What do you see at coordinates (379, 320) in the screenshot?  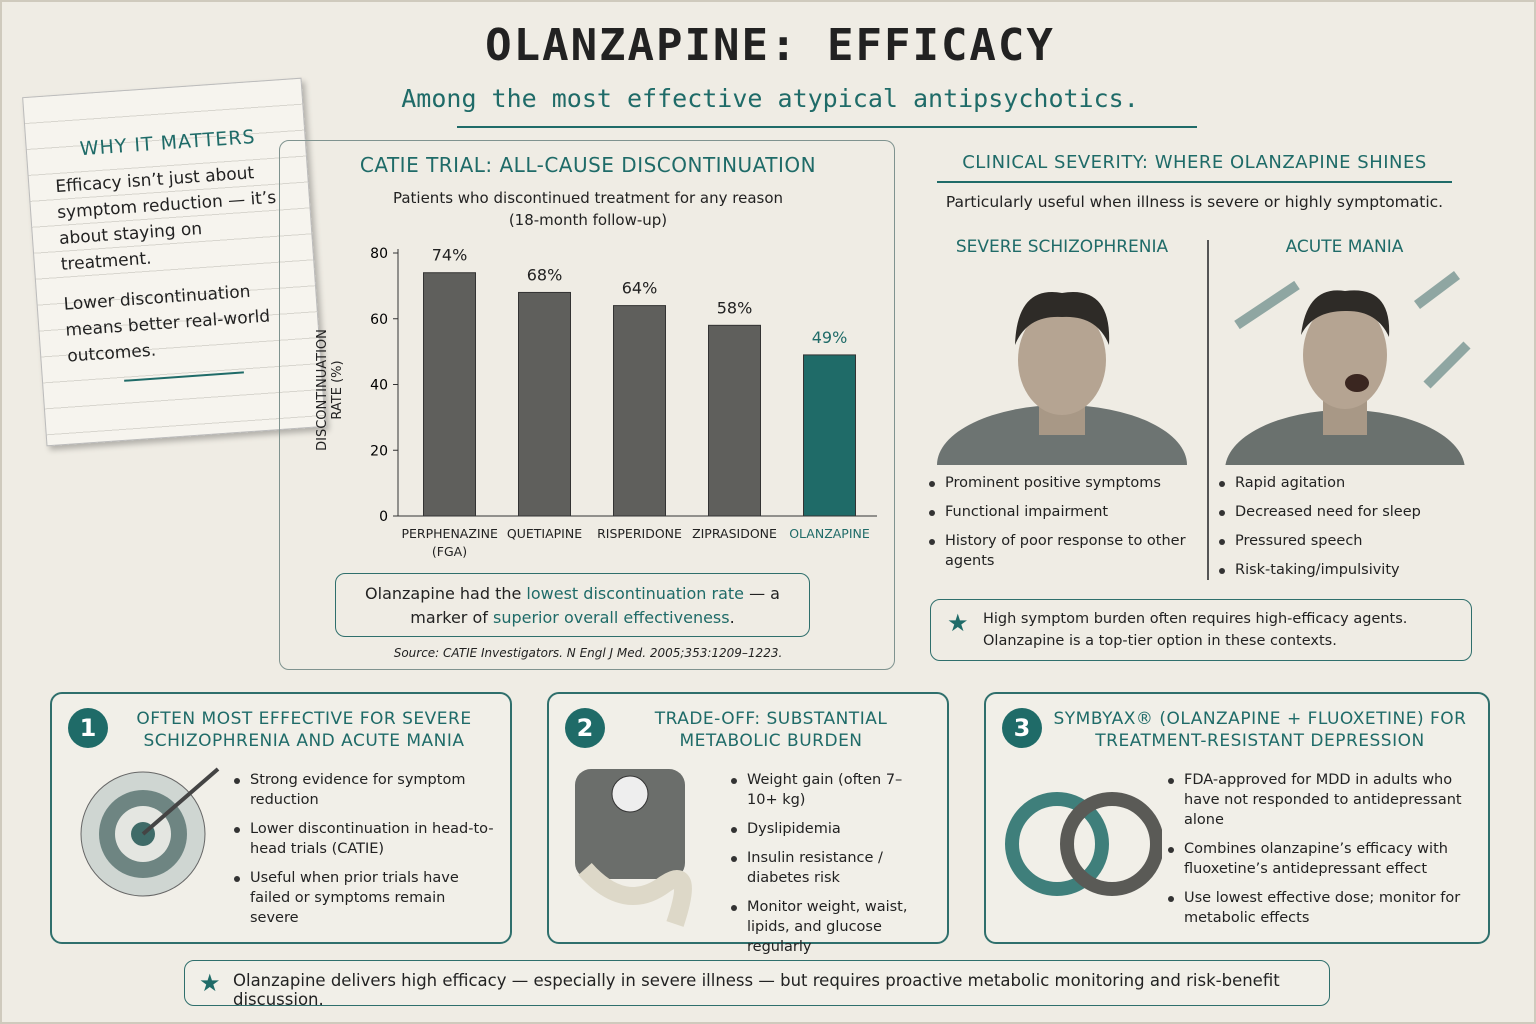 I see `y-tick-label: 60` at bounding box center [379, 320].